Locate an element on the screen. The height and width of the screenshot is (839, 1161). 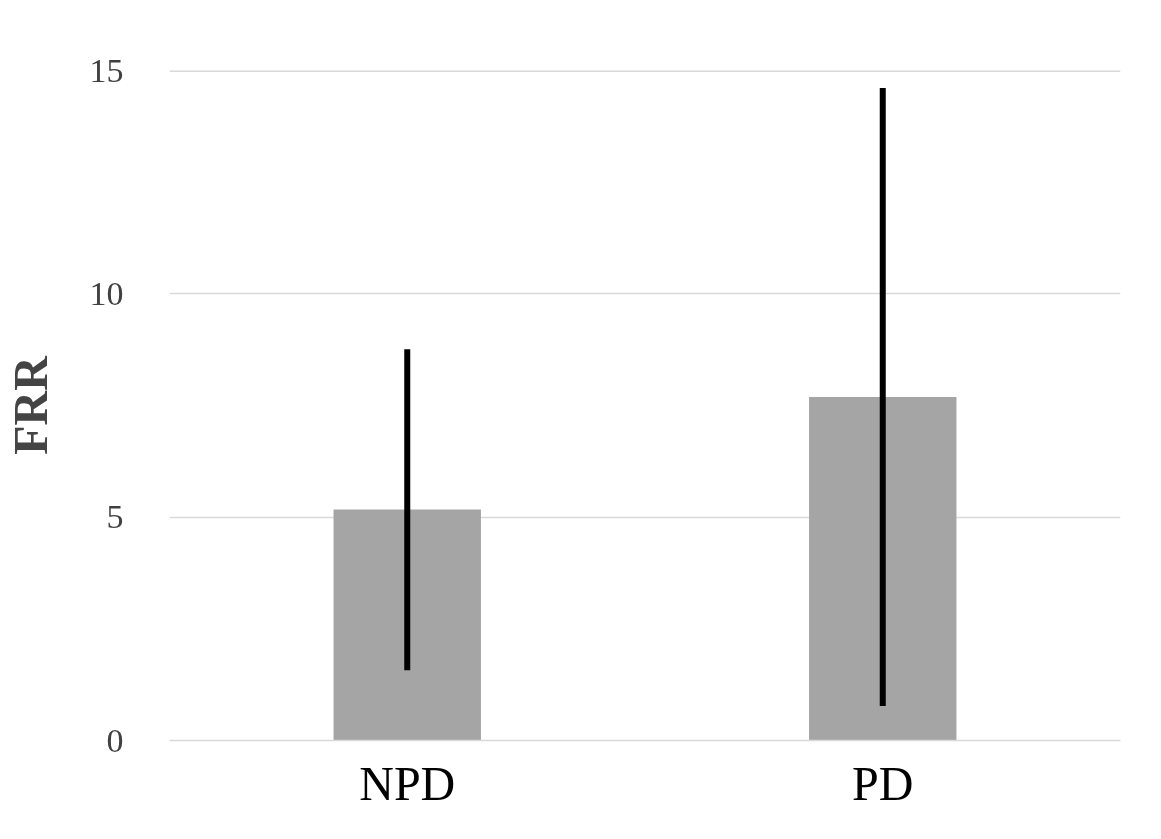
y-tick-label: 5 is located at coordinates (115, 517).